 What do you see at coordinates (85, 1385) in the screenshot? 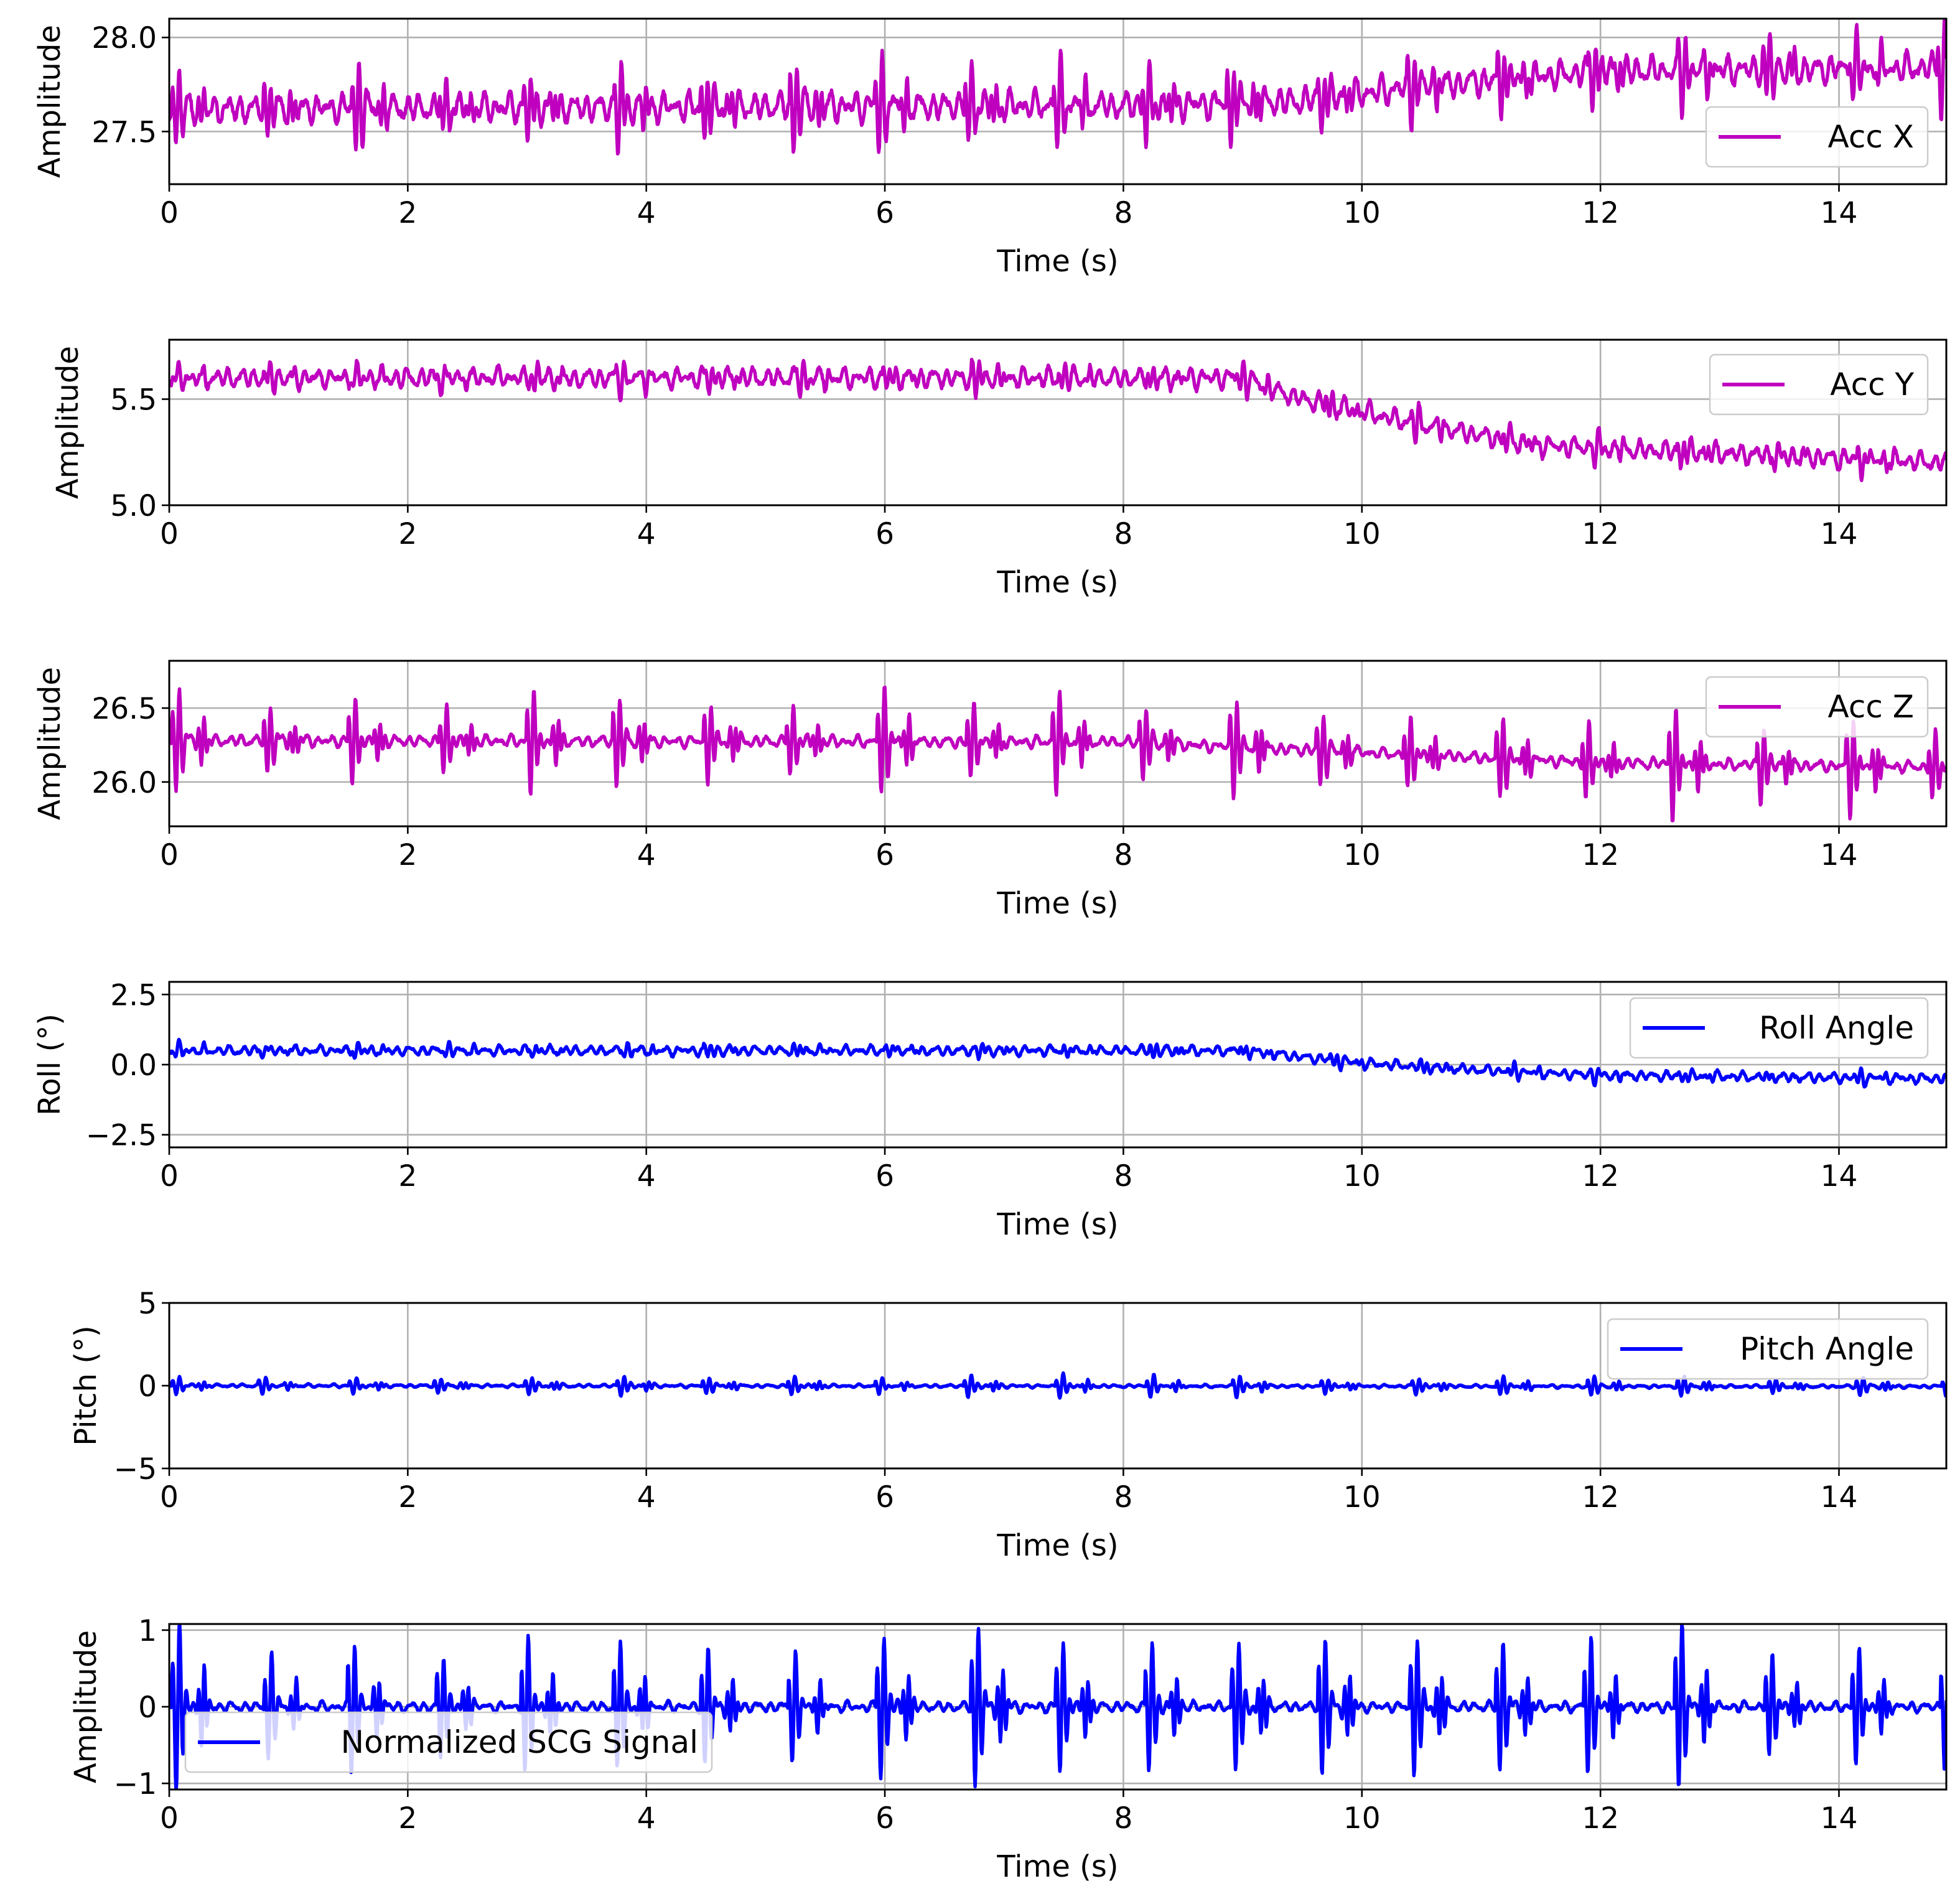
I see `y-axis-label: Pitch (°)` at bounding box center [85, 1385].